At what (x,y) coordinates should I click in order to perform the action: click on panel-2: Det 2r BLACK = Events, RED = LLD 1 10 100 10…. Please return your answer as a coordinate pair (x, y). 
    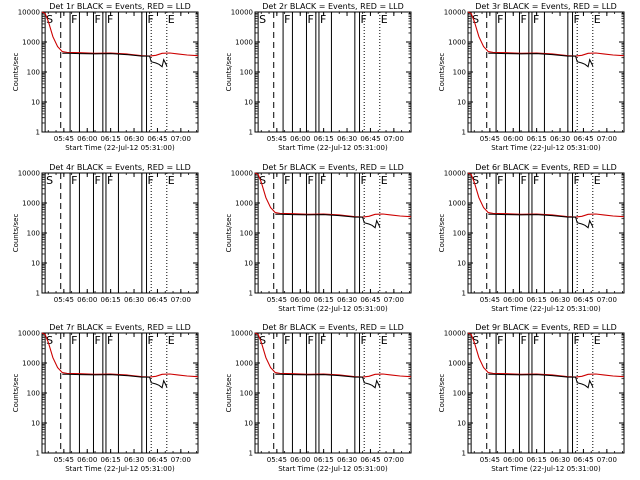
    Looking at the image, I should click on (318, 77).